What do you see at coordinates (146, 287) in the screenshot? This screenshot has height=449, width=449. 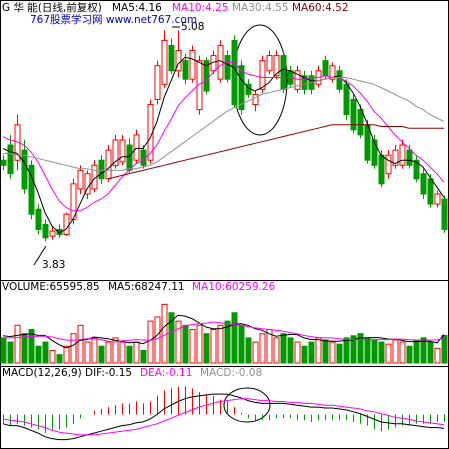 I see `legend-entry: MA5:68247.11` at bounding box center [146, 287].